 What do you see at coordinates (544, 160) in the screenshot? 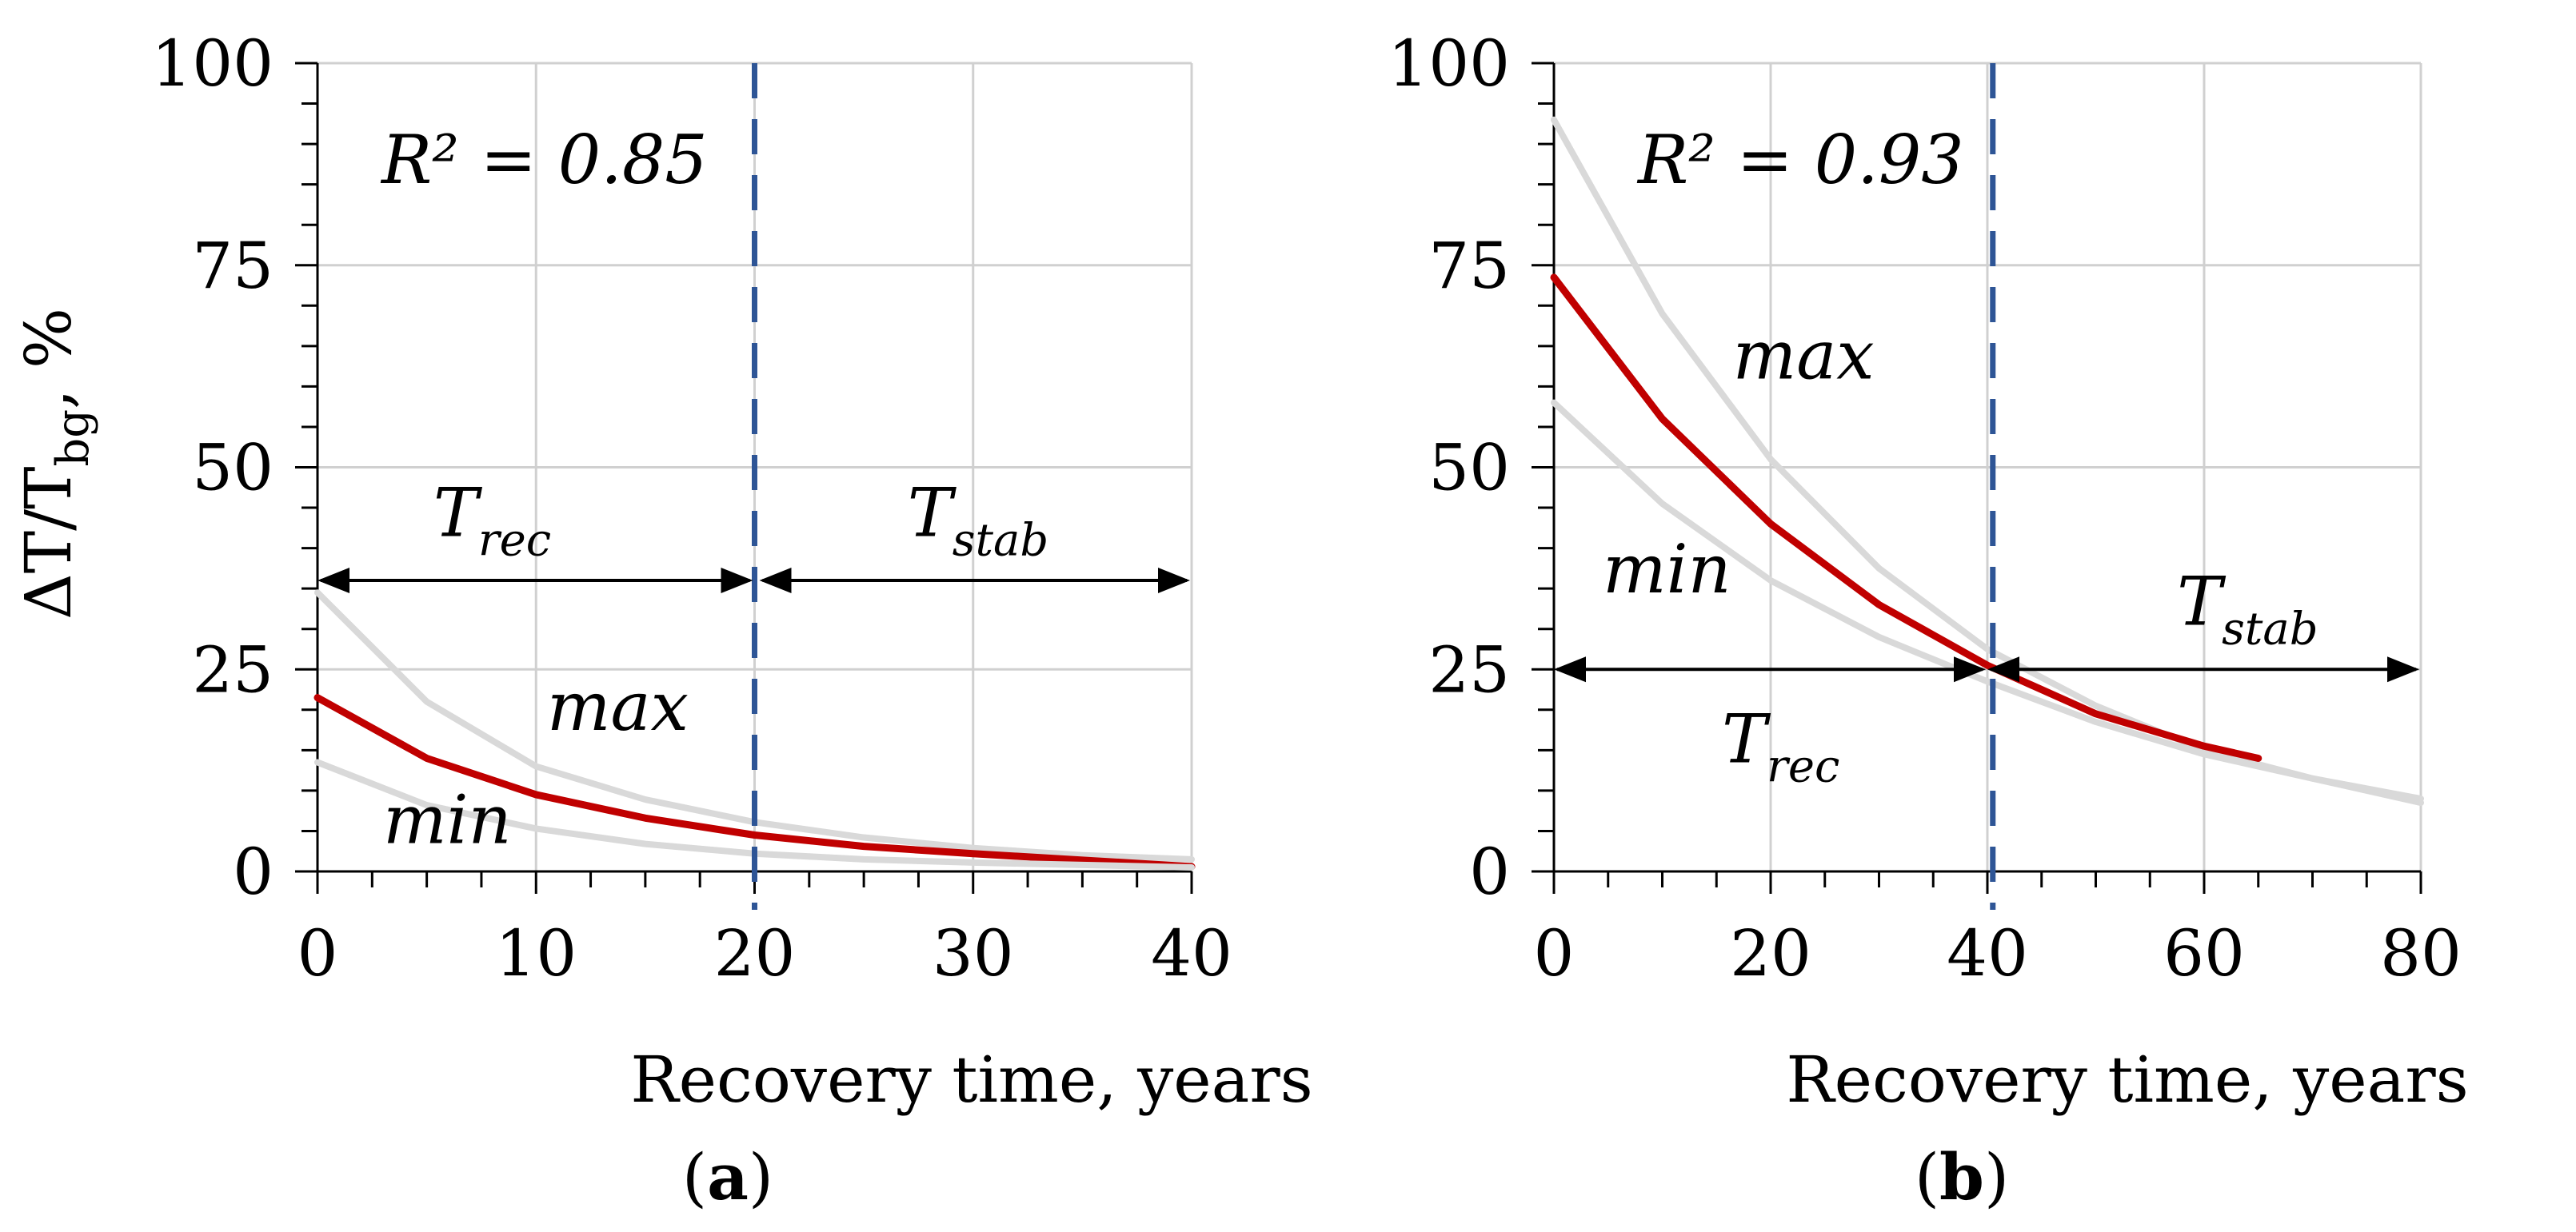
I see `r-squared-label: R² = 0.85` at bounding box center [544, 160].